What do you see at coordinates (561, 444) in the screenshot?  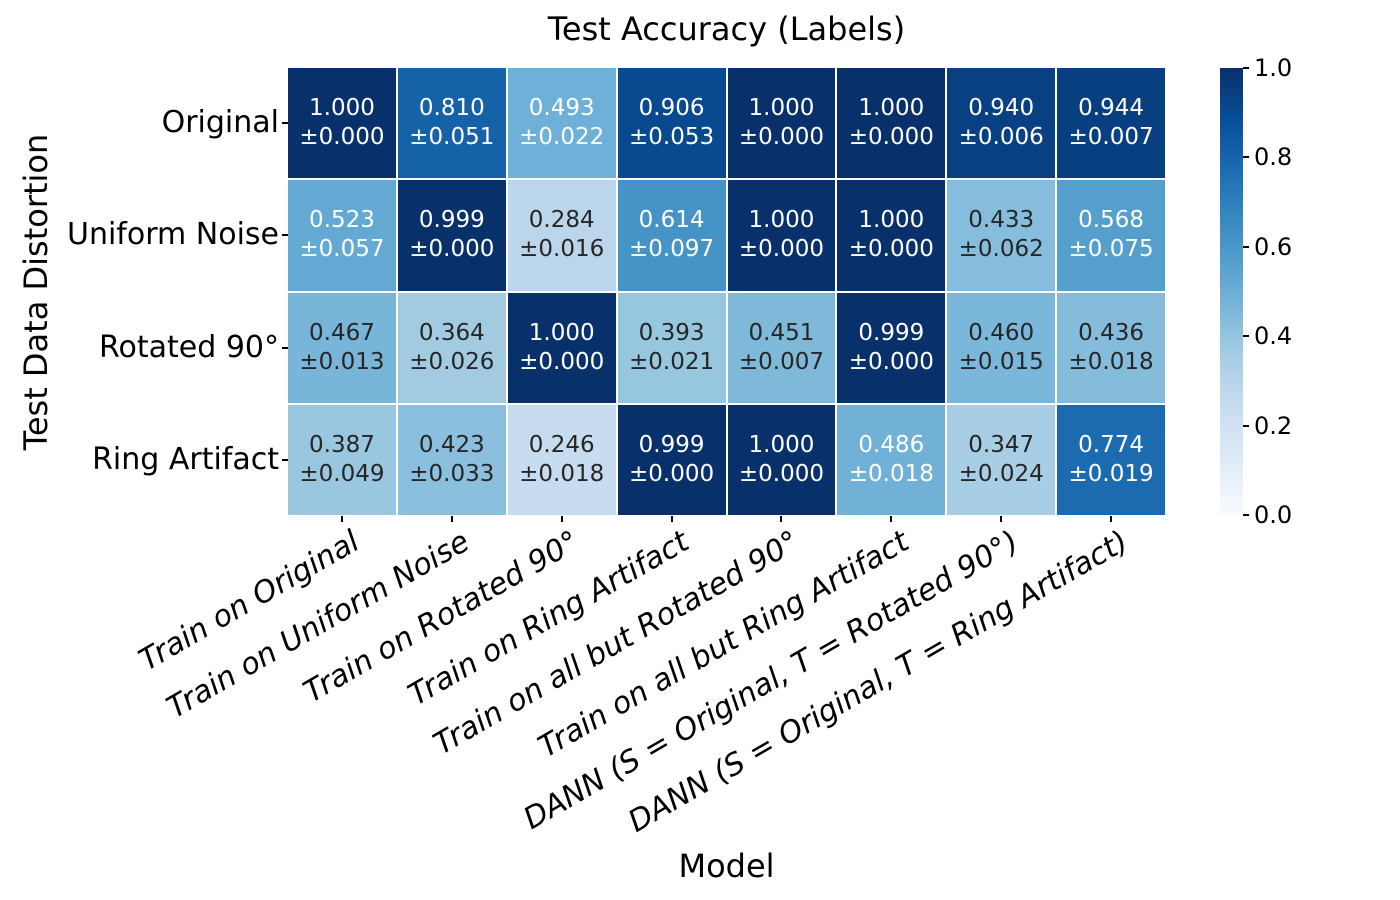 I see `cell-mean: 0.246` at bounding box center [561, 444].